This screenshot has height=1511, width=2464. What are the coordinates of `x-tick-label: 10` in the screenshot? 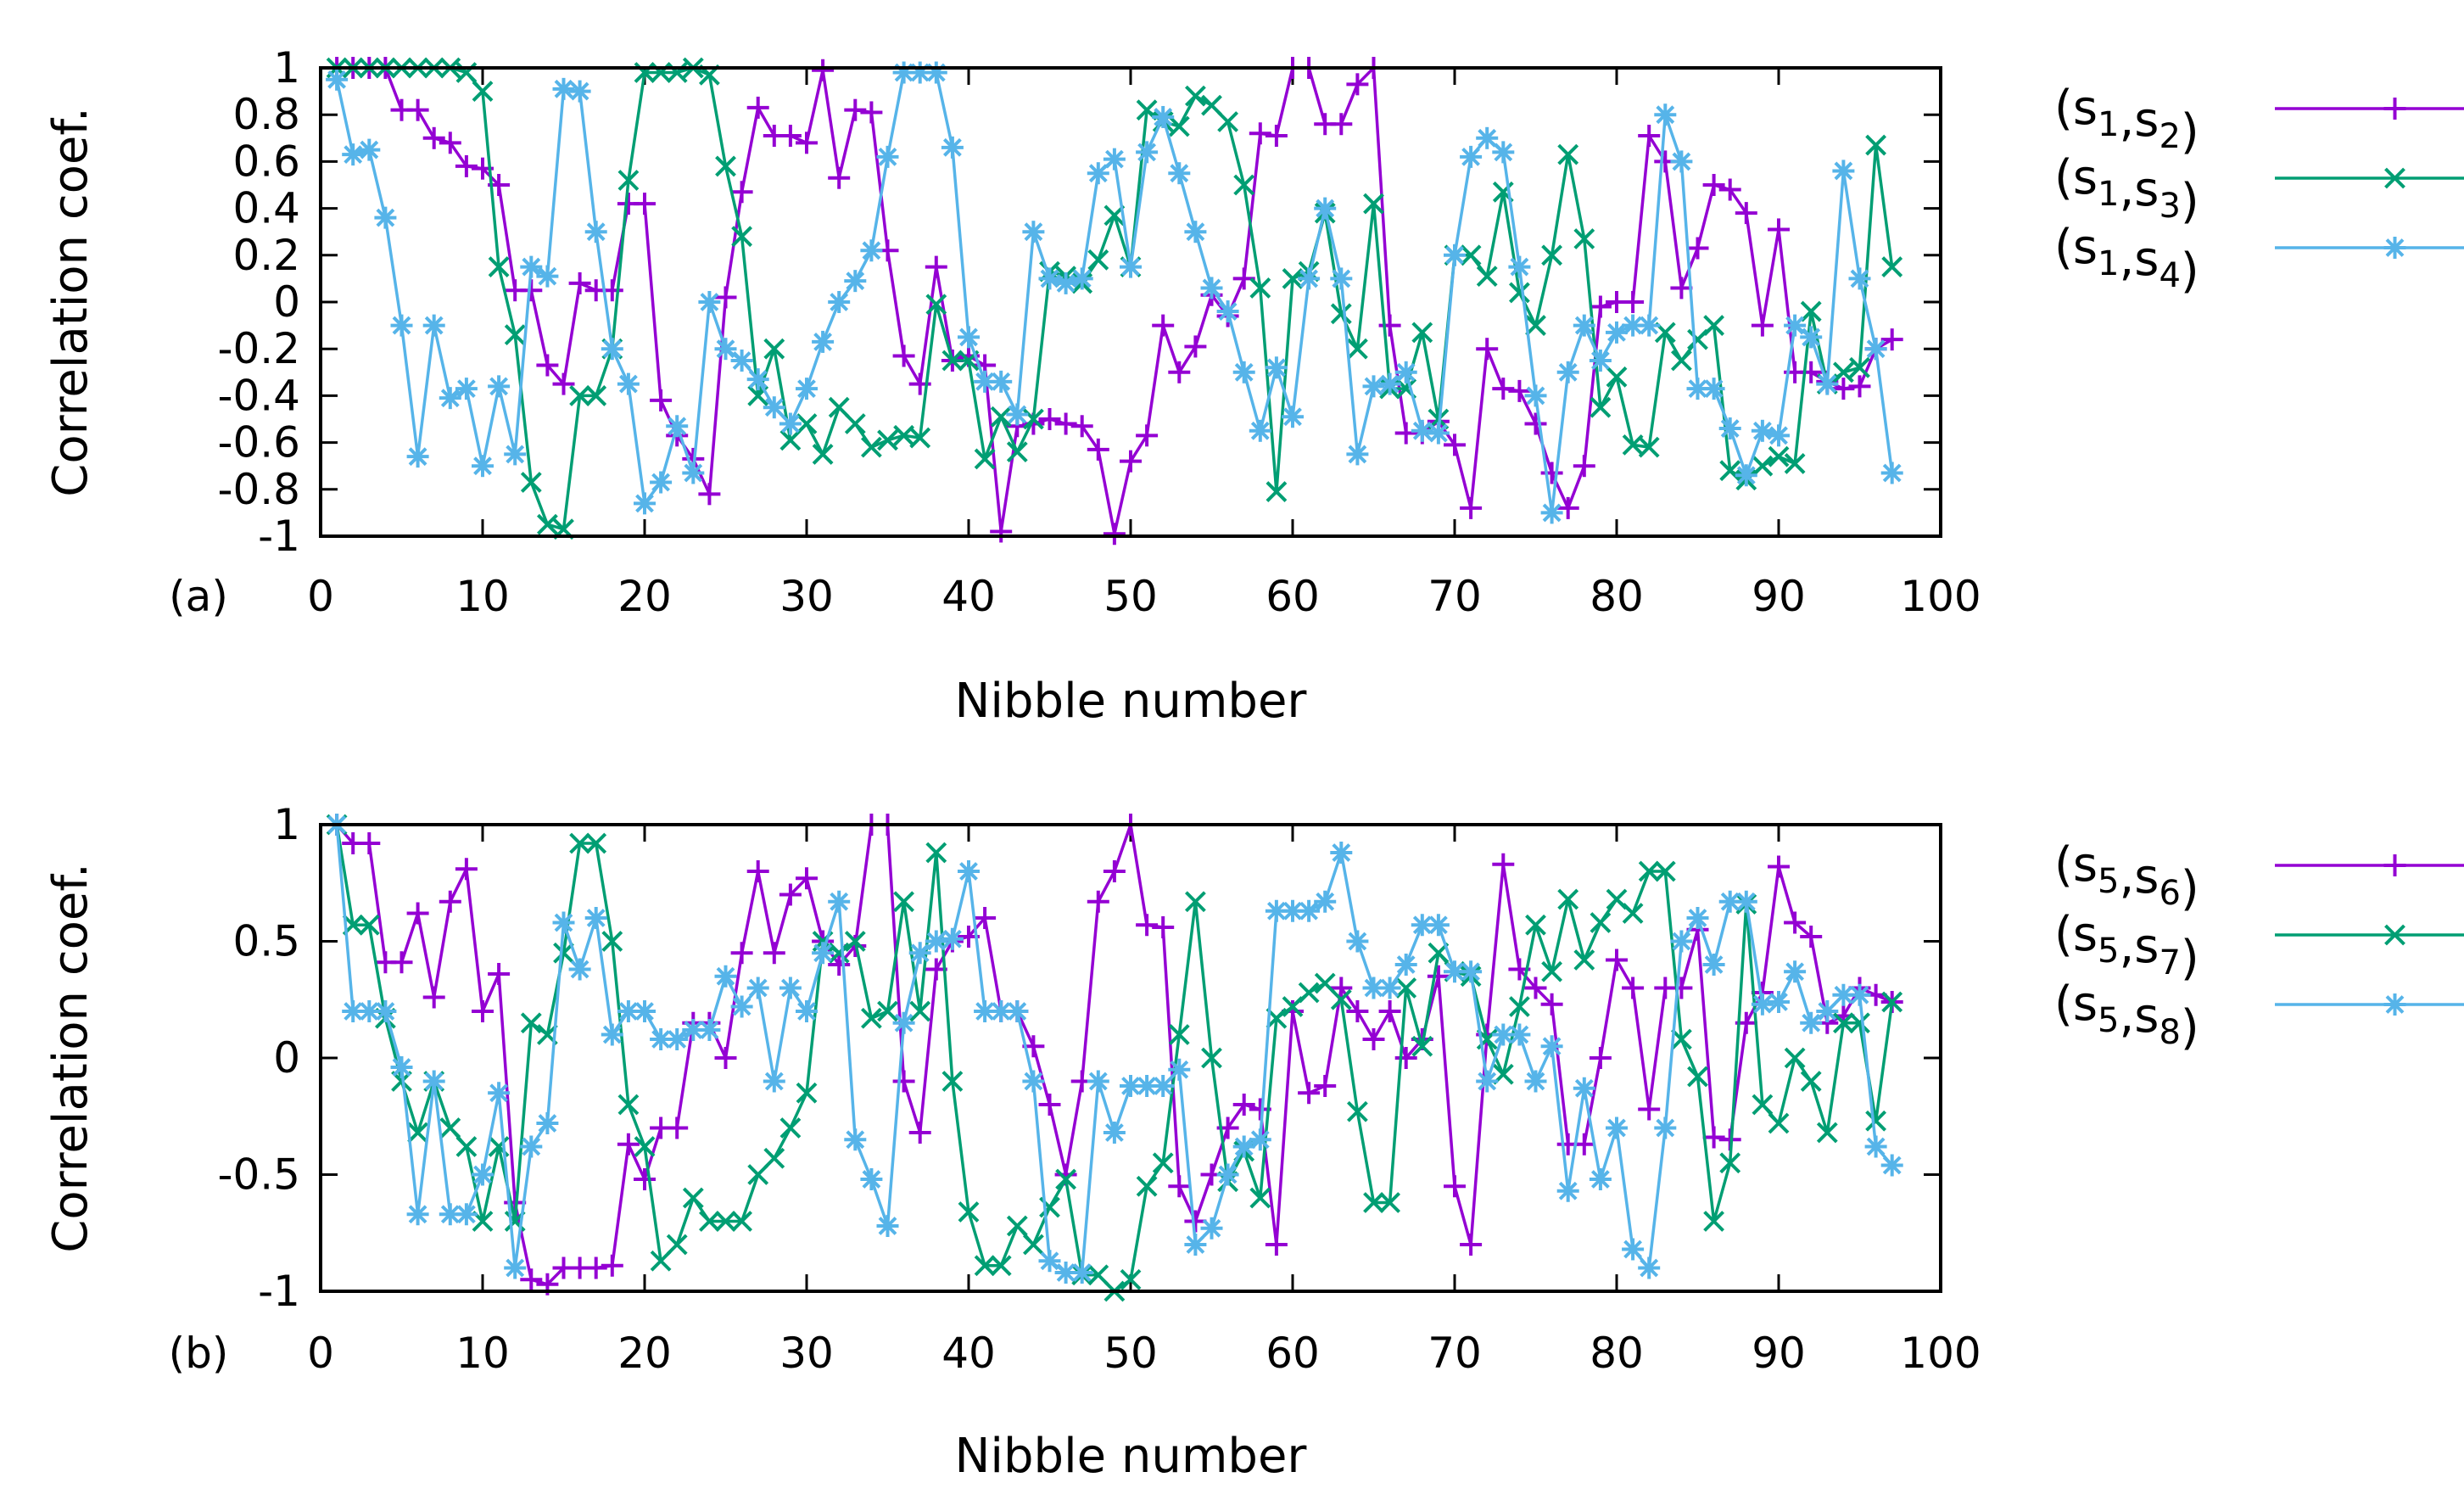 It's located at (482, 1353).